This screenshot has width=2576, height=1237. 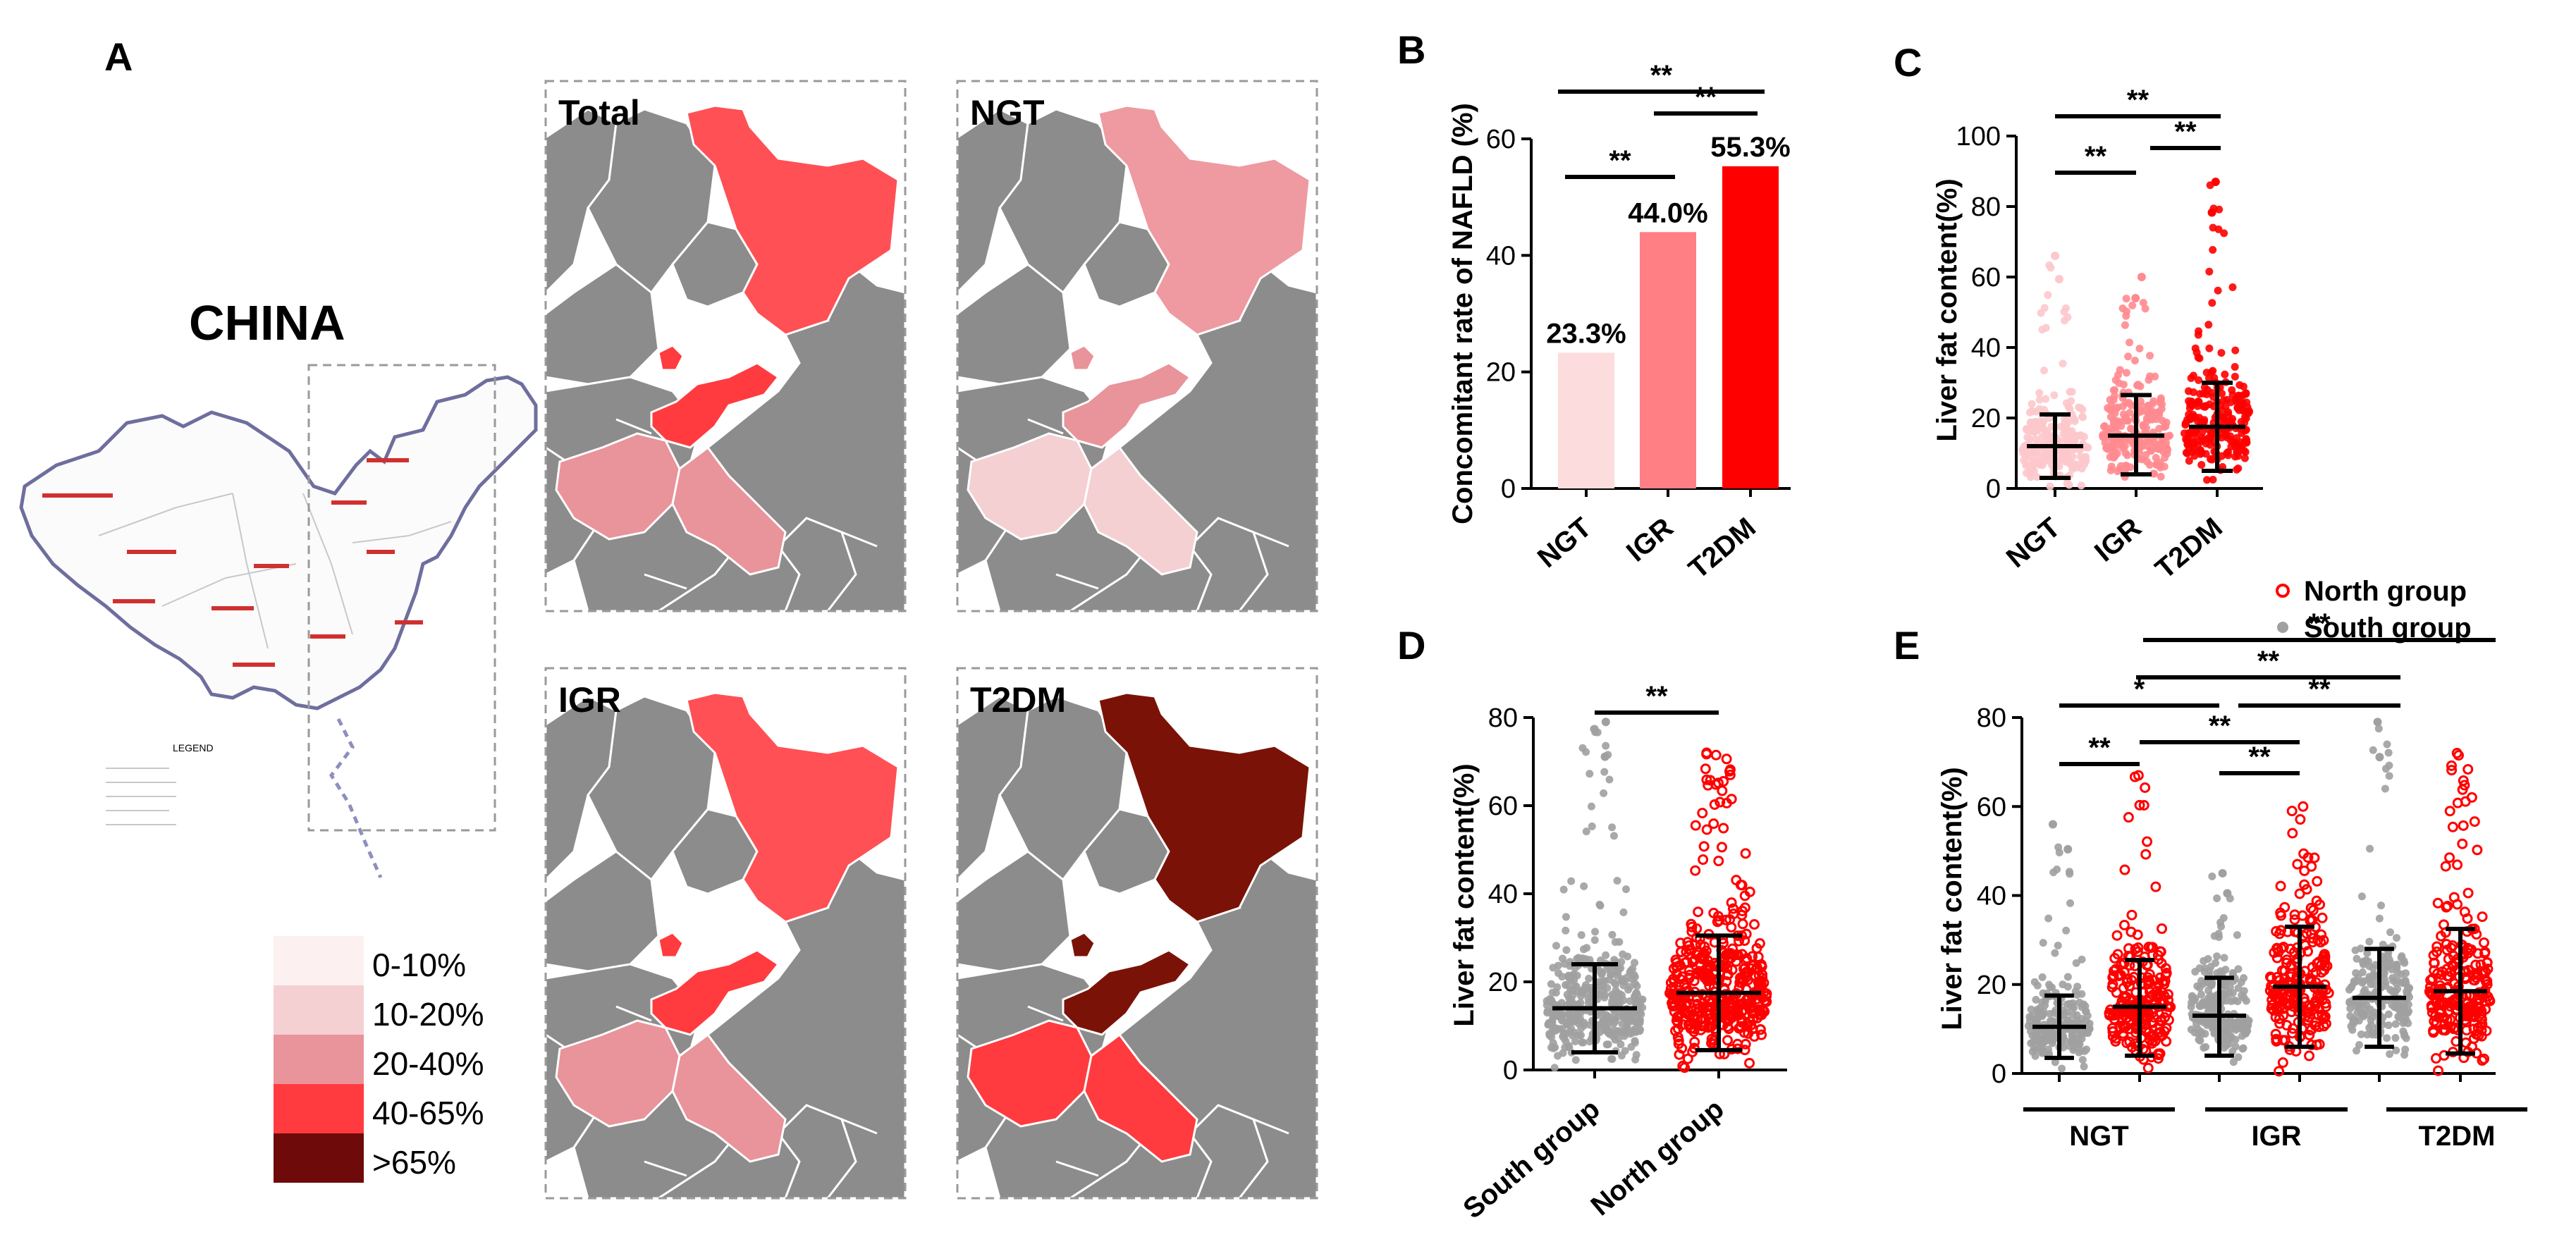 I want to click on error-bar-ngt, so click(x=2055, y=446).